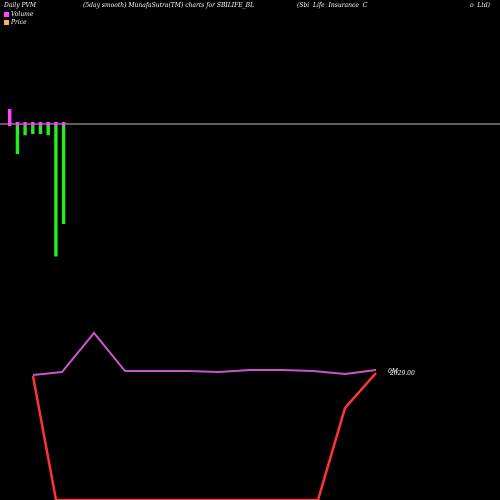  I want to click on smooth-price-line, so click(204, 353).